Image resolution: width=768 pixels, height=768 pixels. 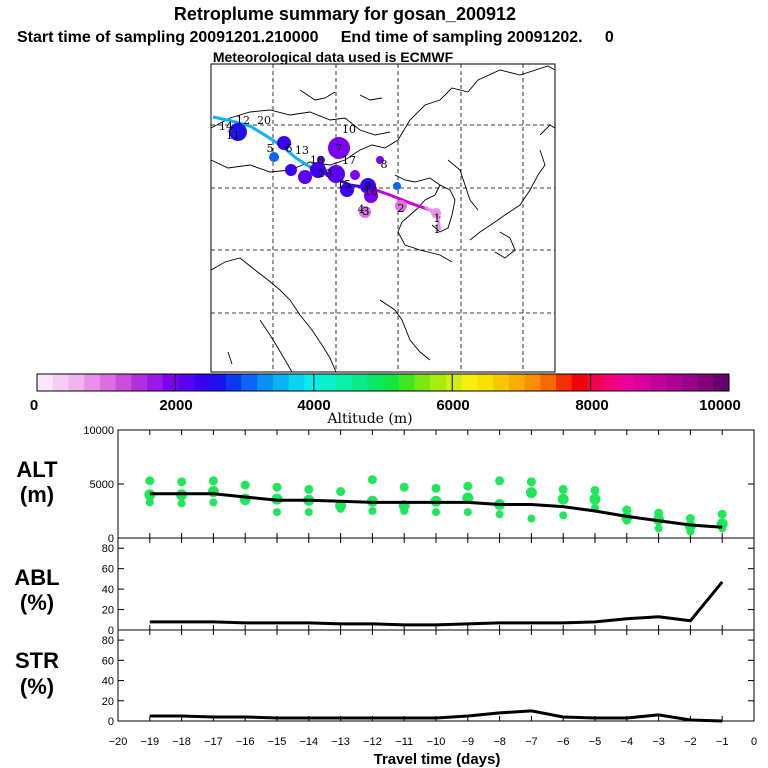 I want to click on figure-title: Retroplume summary for gosan_200912, so click(x=345, y=14).